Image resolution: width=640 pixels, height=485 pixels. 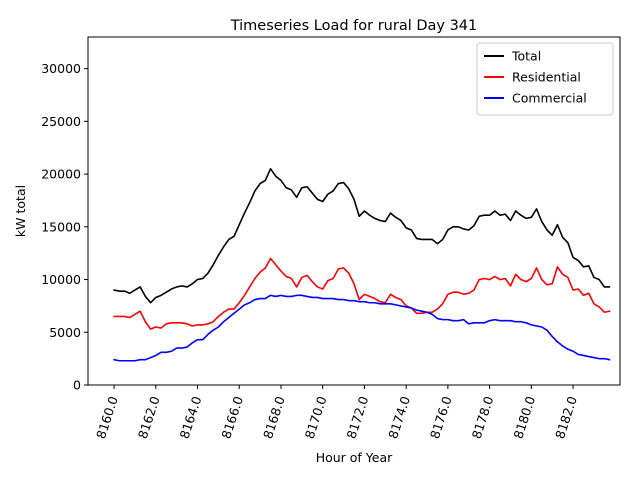 I want to click on y-tick-label: 0, so click(x=77, y=385).